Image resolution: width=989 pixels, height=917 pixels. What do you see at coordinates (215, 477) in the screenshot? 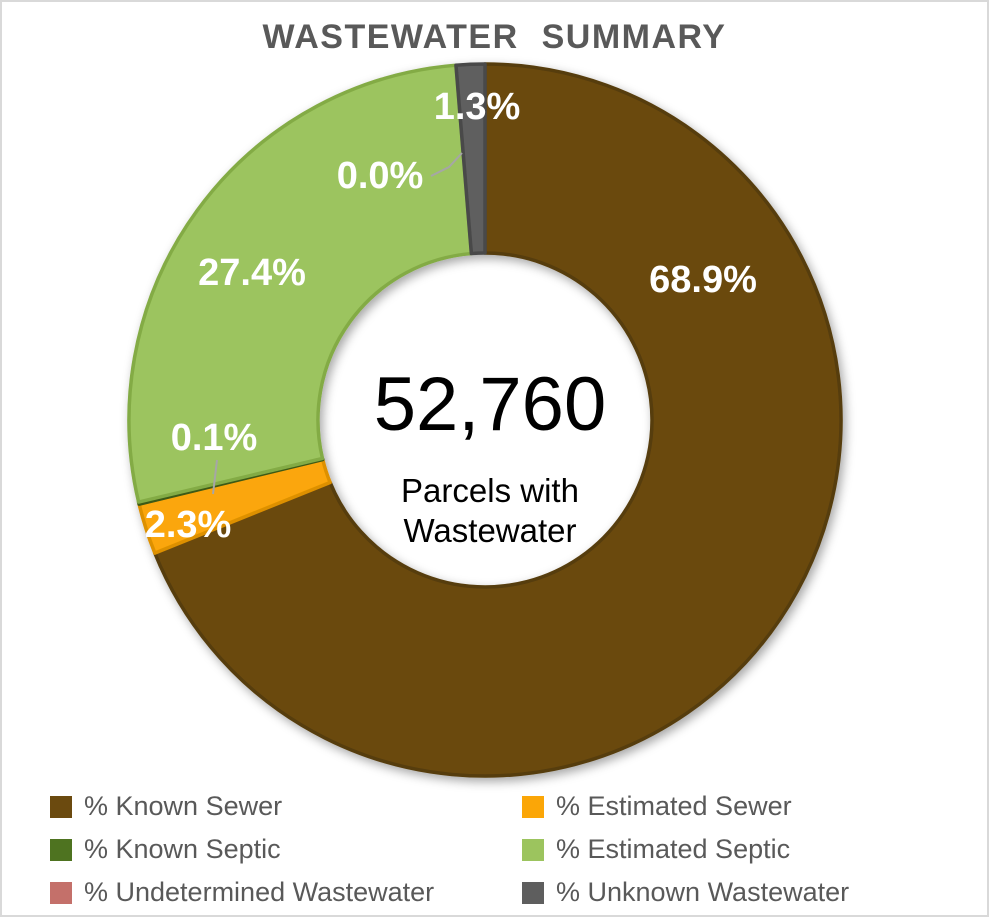
I see `leader-line-known-septic` at bounding box center [215, 477].